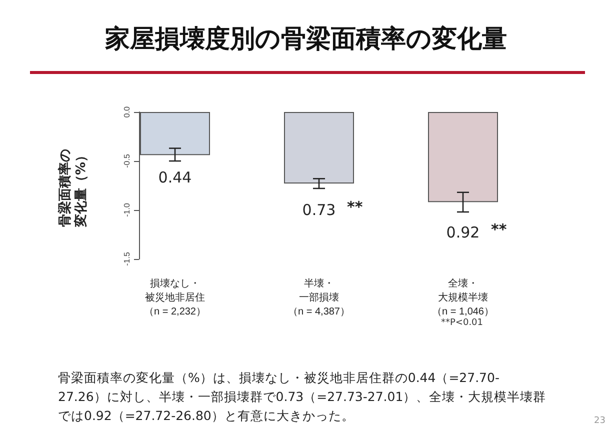 This screenshot has height=438, width=612. Describe the element at coordinates (319, 210) in the screenshot. I see `annotation: 0.73` at that location.